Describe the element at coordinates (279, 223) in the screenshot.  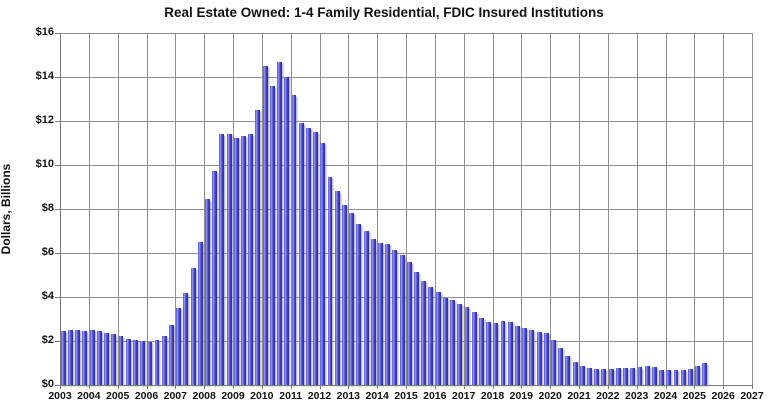
I see `bar-2010-q3` at that location.